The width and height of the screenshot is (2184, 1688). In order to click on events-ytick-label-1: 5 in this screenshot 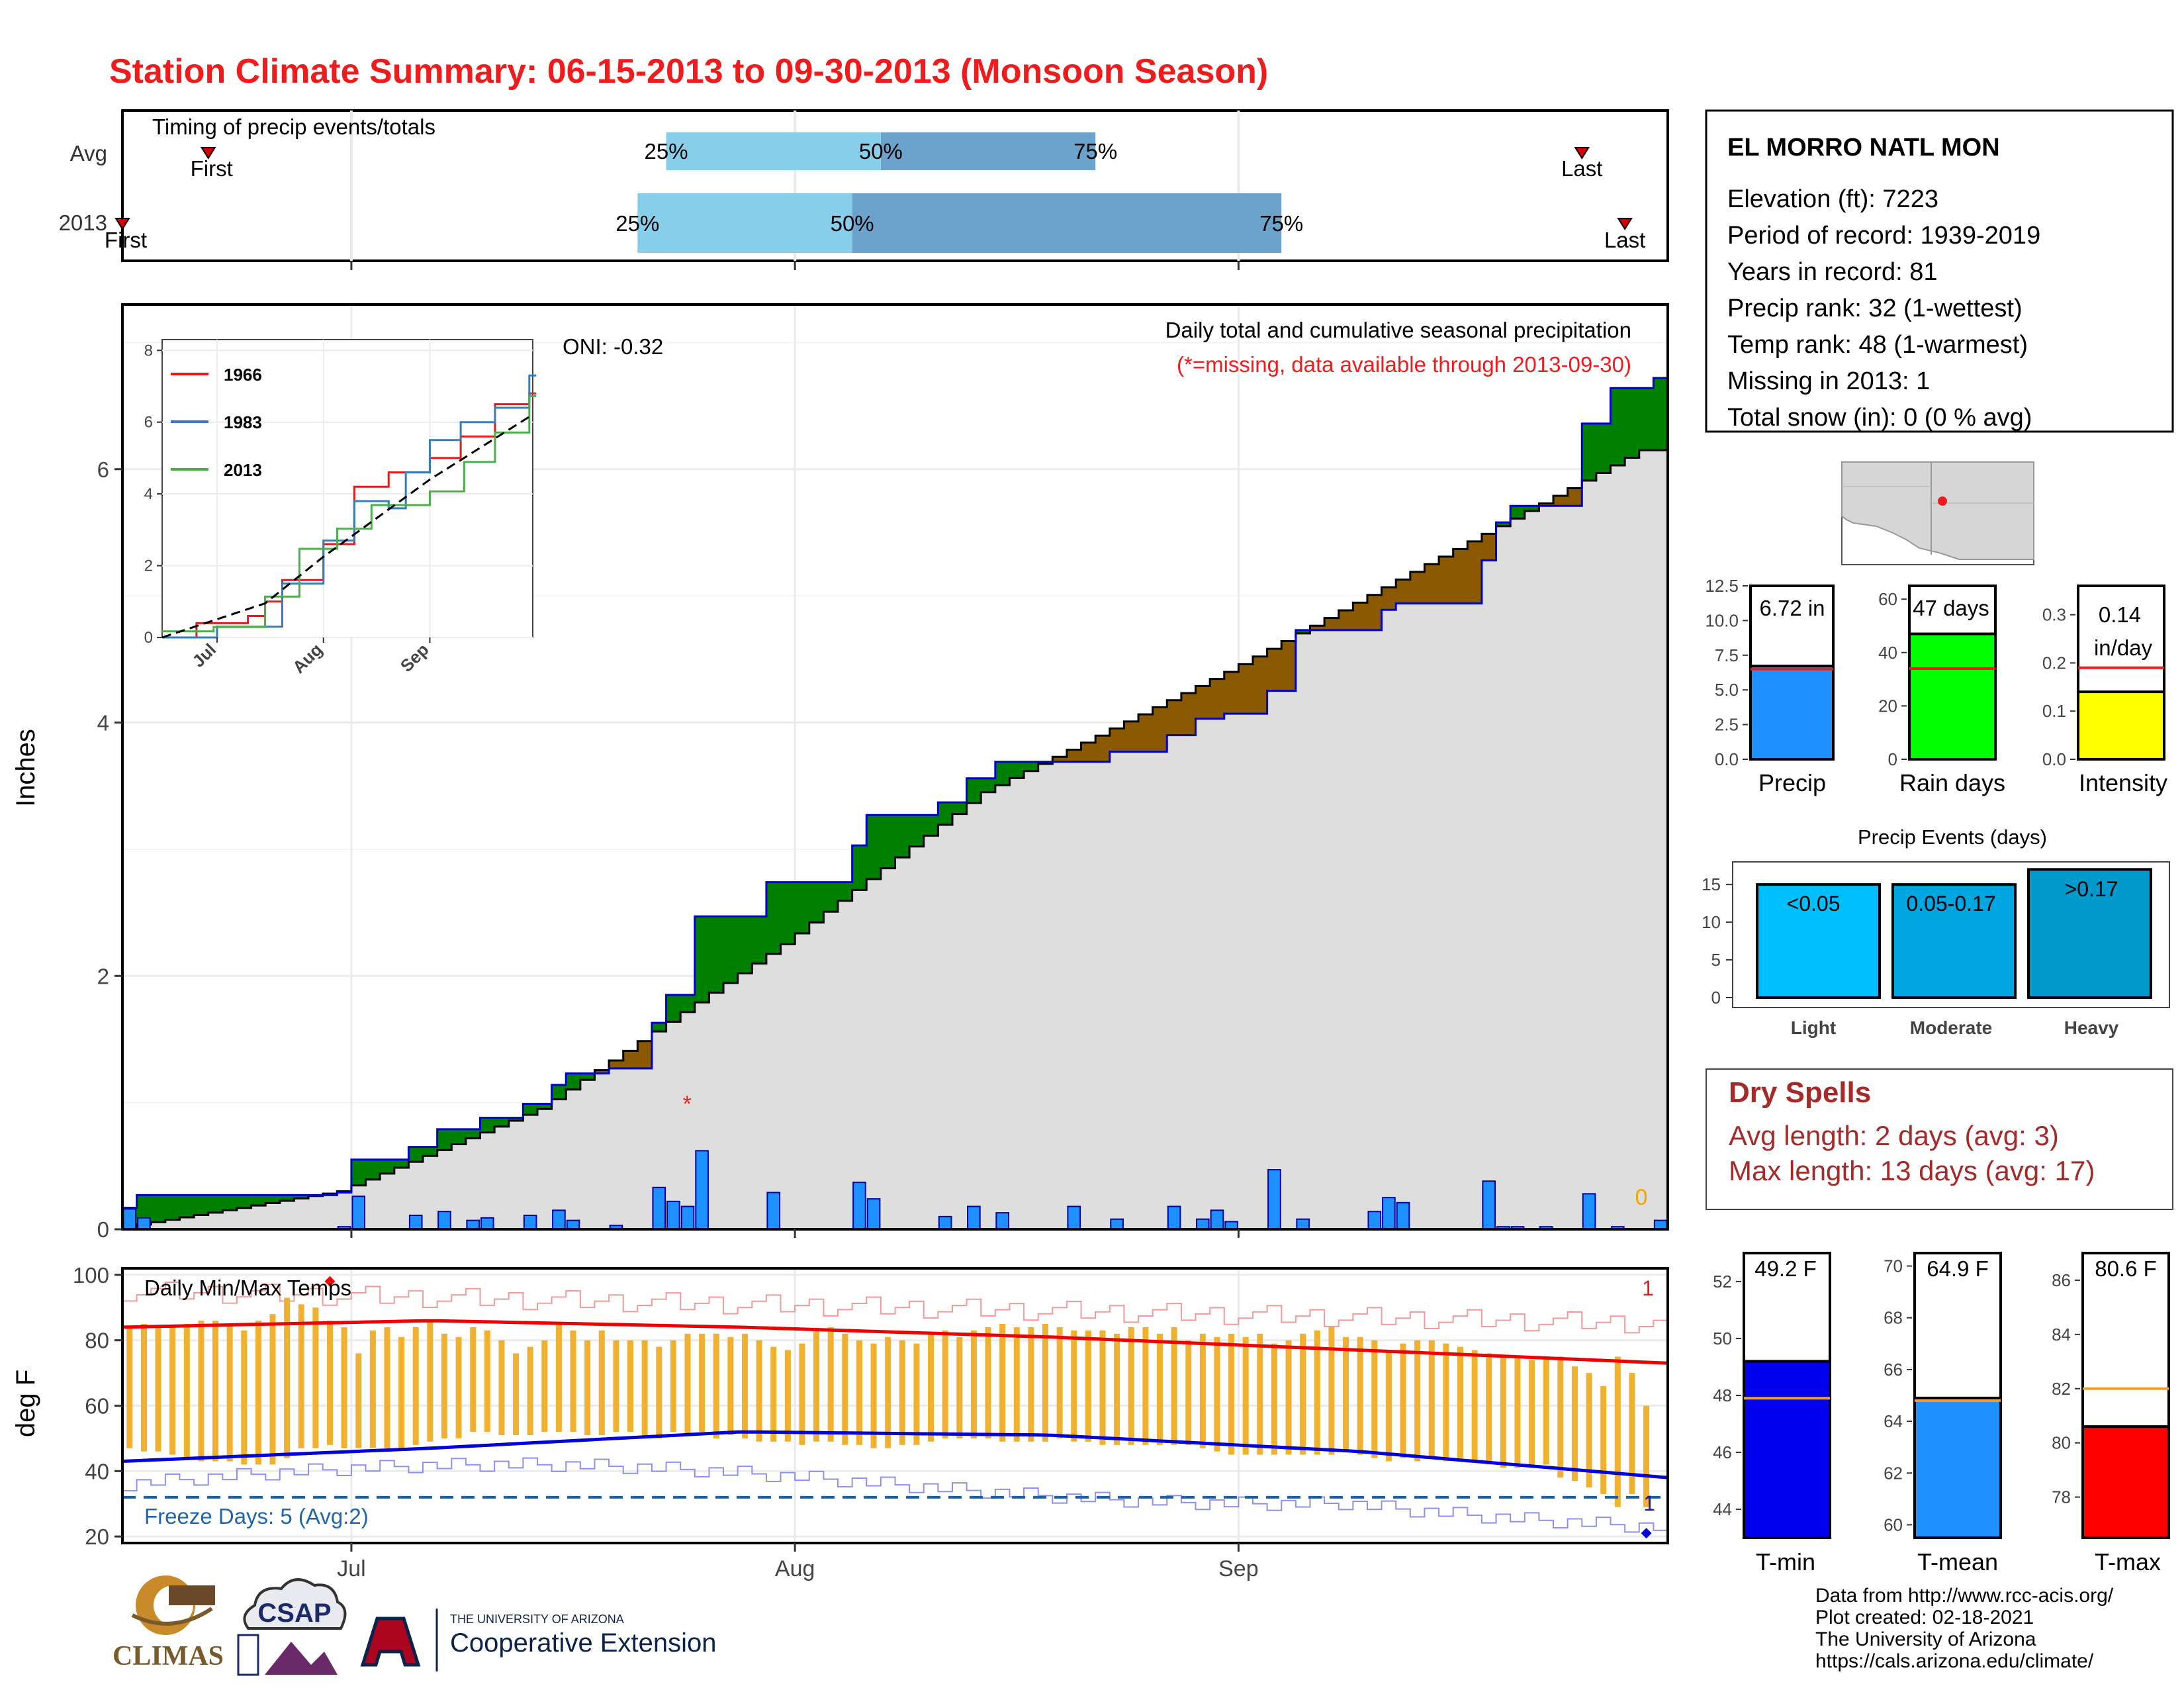, I will do `click(1716, 960)`.